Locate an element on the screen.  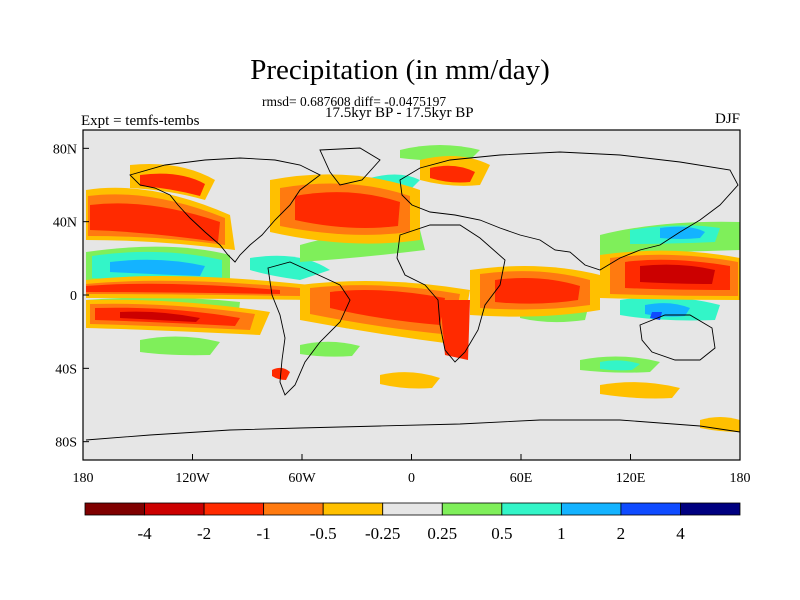
lat-tick-label: 80S is located at coordinates (66, 443).